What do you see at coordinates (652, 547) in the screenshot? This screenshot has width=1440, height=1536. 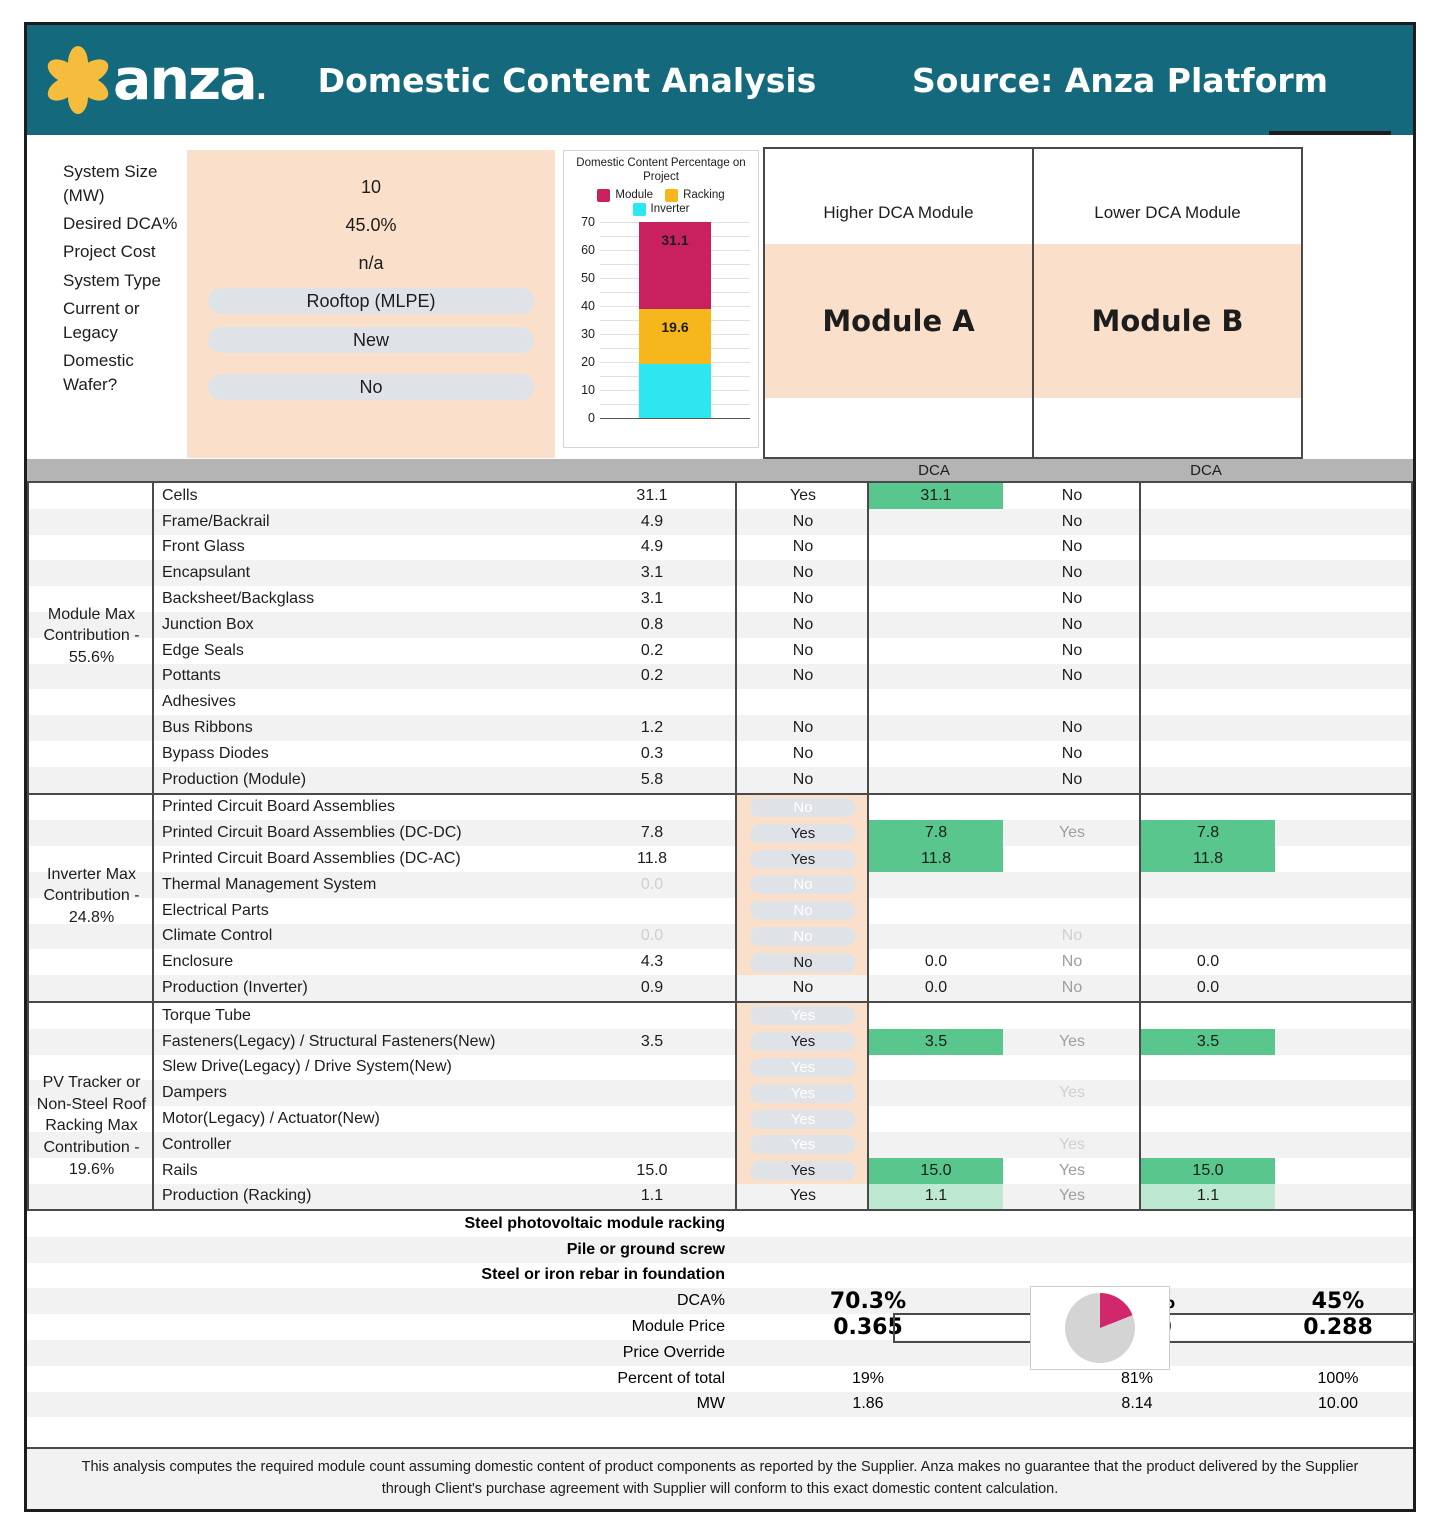 I see `component-percent-cell: 4.9` at bounding box center [652, 547].